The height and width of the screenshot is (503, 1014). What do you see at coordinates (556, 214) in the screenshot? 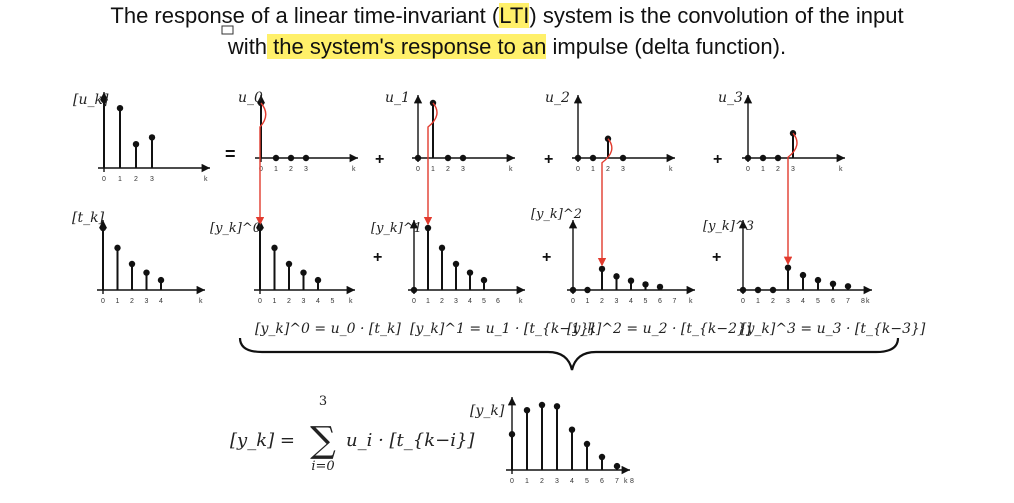
I see `label-yk2: [y_k]^2` at bounding box center [556, 214].